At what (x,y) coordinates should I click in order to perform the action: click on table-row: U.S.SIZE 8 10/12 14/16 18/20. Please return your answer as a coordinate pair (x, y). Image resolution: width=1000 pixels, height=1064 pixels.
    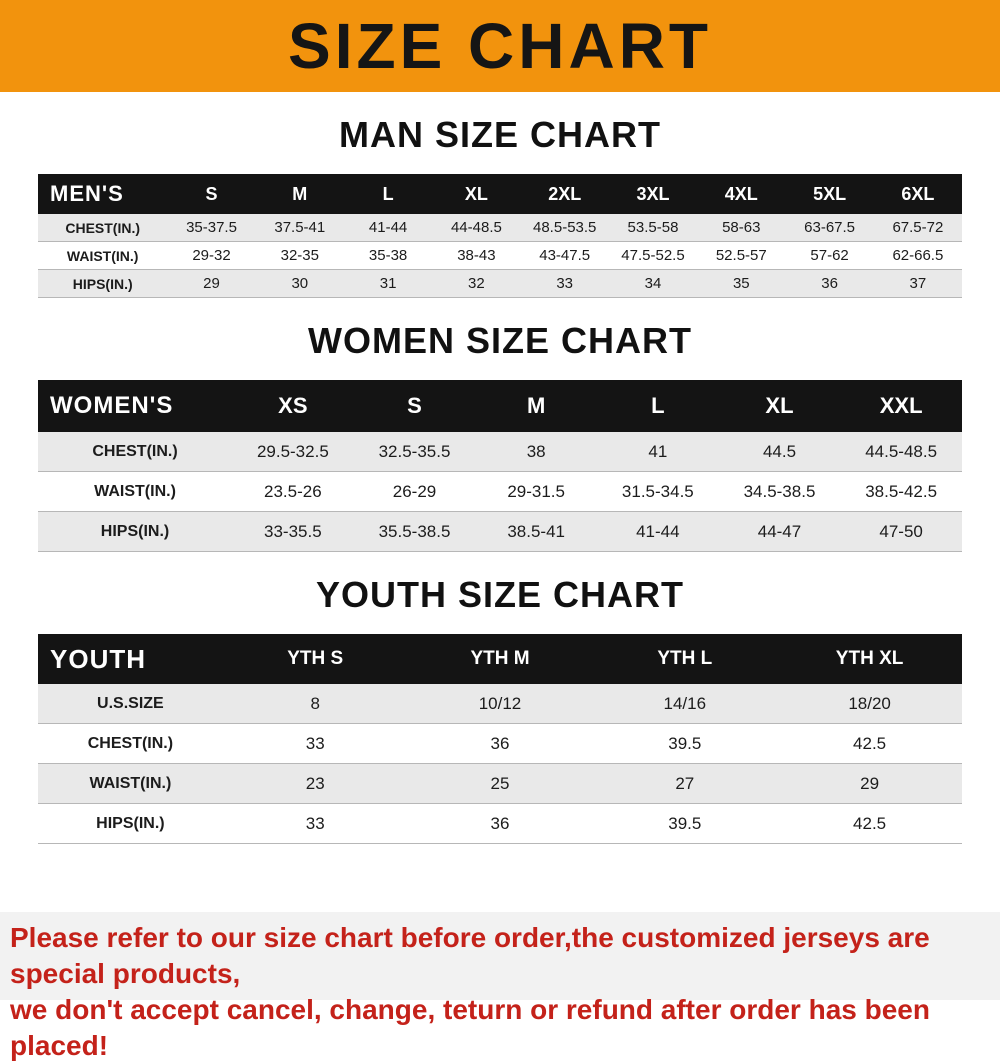
    Looking at the image, I should click on (500, 704).